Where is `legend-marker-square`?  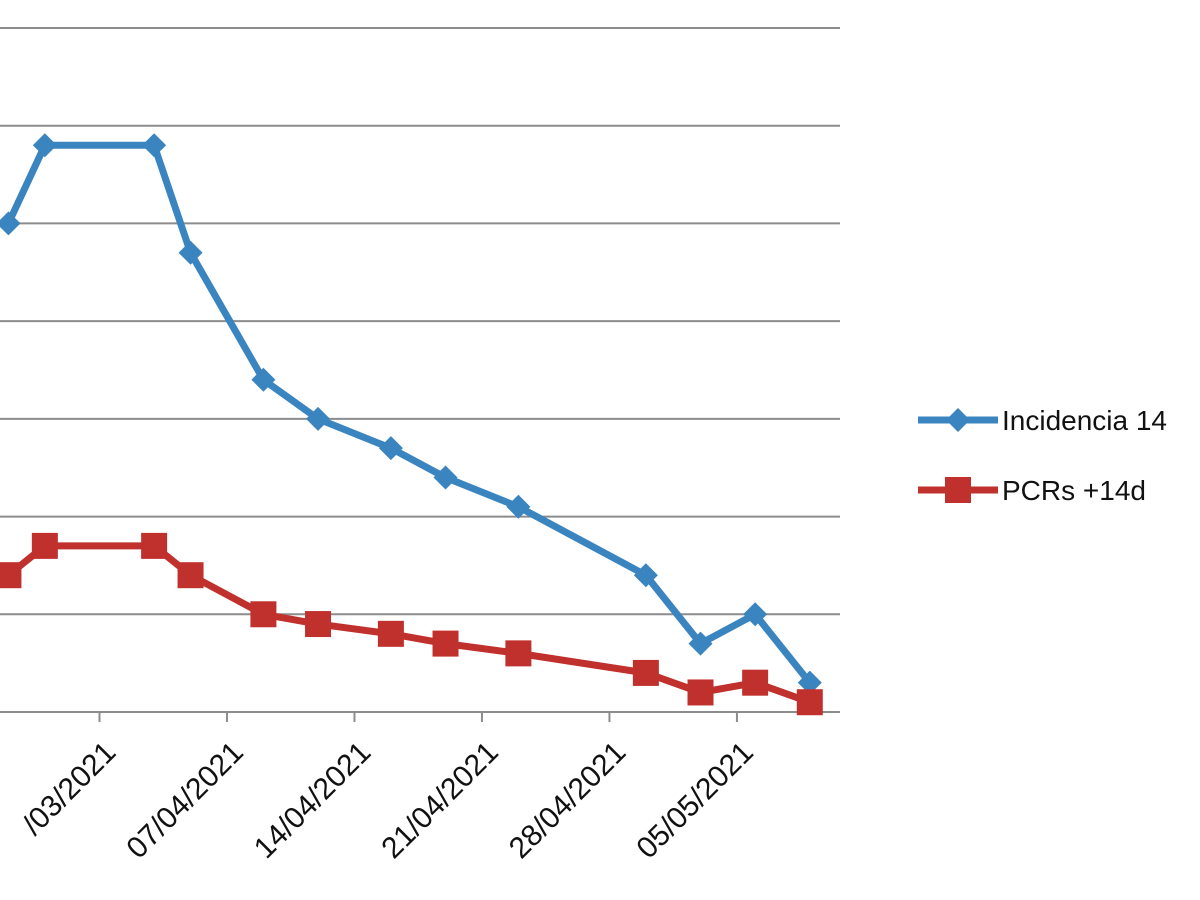 legend-marker-square is located at coordinates (958, 490).